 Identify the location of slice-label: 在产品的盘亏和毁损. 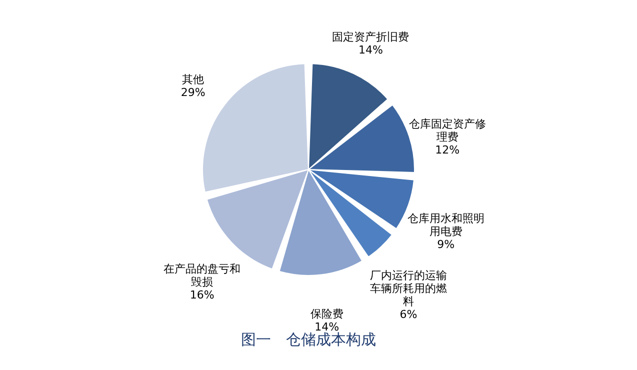
(202, 275).